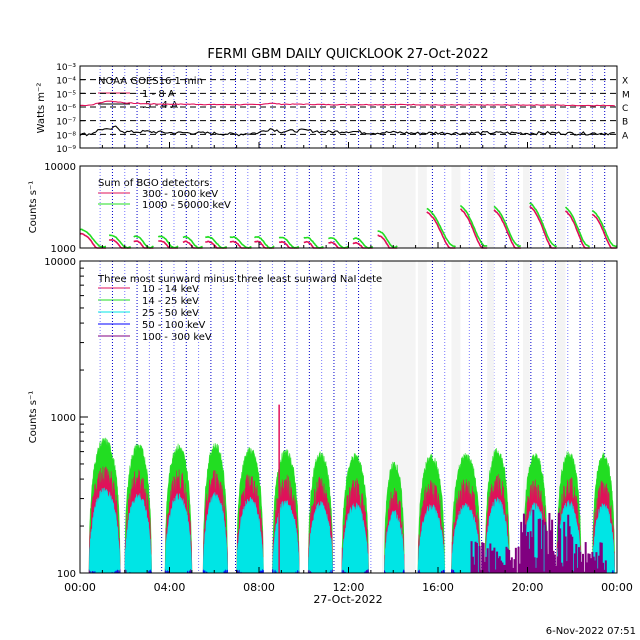 This screenshot has width=640, height=640. I want to click on nai-legend-label-2: 14 - 25 keV, so click(170, 301).